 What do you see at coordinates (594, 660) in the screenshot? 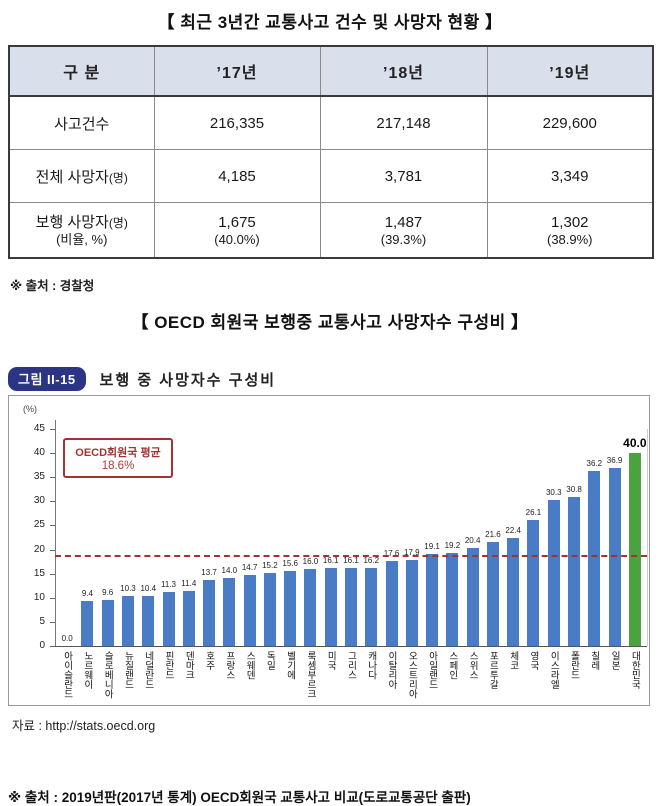
I see `category-label: 칠레` at bounding box center [594, 660].